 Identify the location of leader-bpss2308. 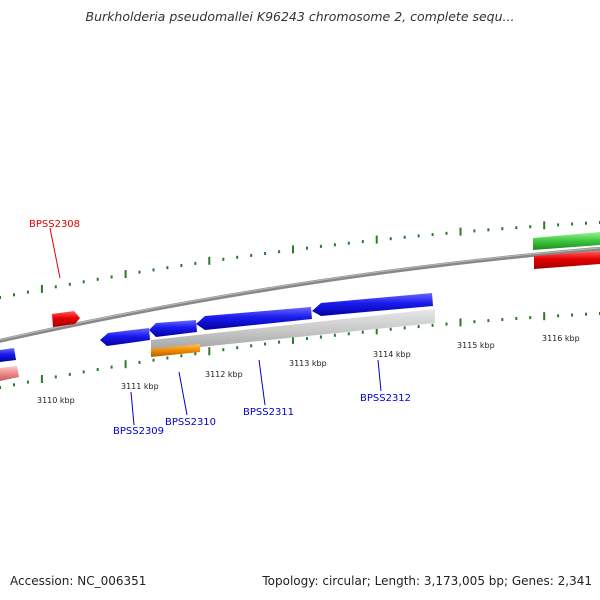
(55, 253).